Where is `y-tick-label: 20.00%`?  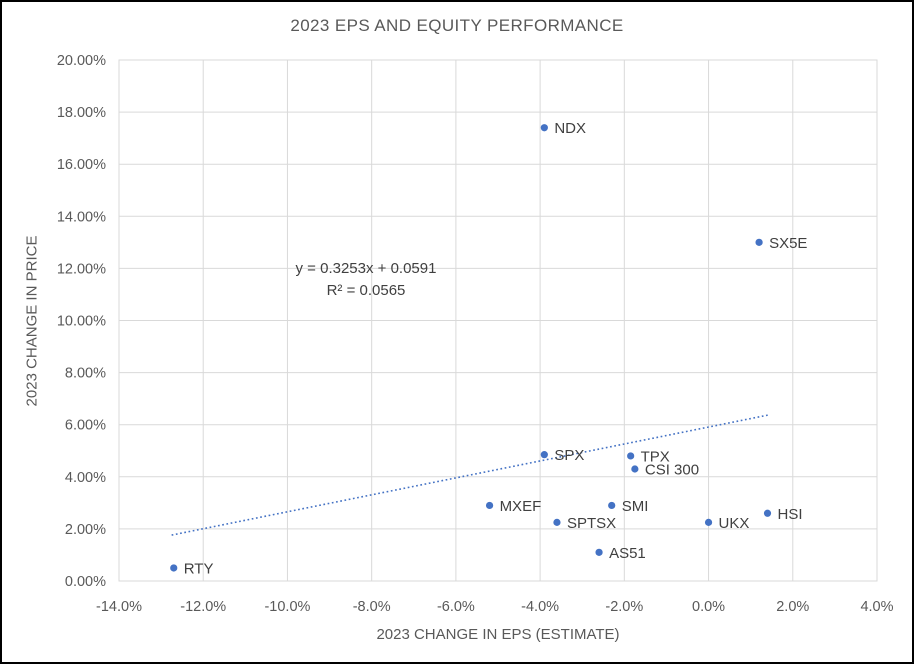 y-tick-label: 20.00% is located at coordinates (81, 61).